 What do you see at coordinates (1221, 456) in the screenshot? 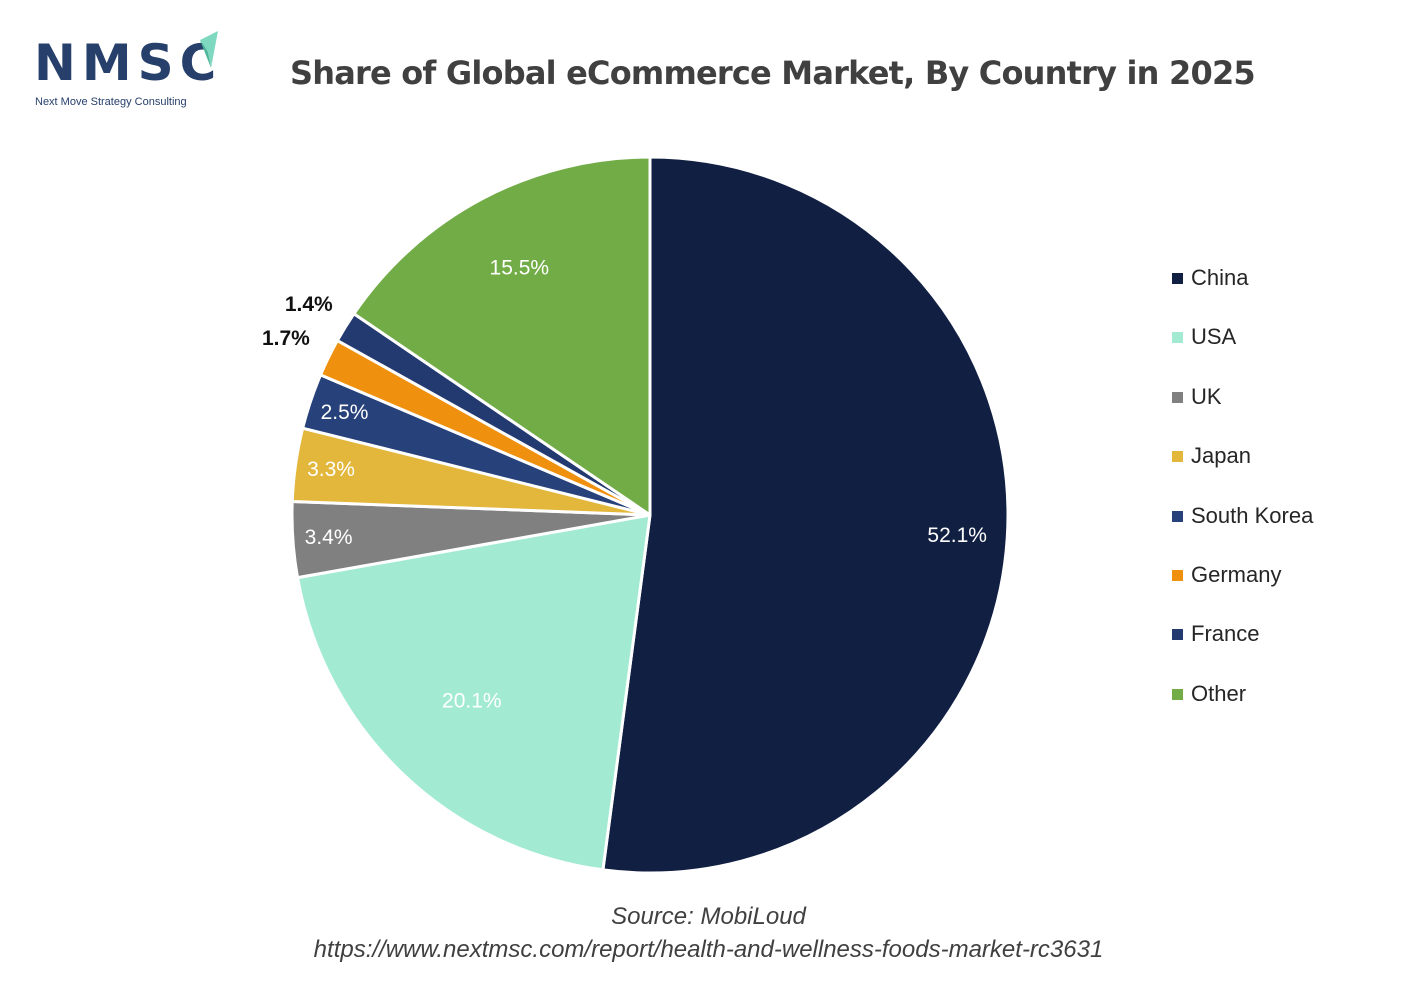
I see `legend-label: Japan` at bounding box center [1221, 456].